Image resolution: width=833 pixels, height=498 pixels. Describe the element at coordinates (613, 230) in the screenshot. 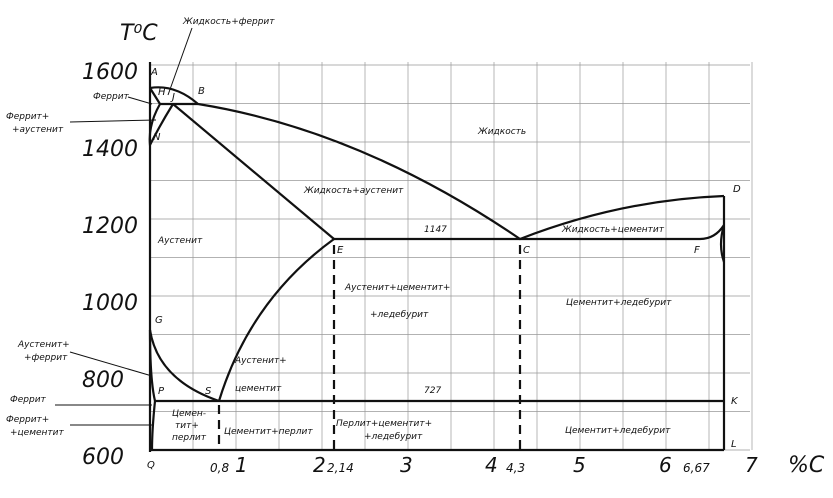

I see `region-label: Жидкость+цементит` at that location.